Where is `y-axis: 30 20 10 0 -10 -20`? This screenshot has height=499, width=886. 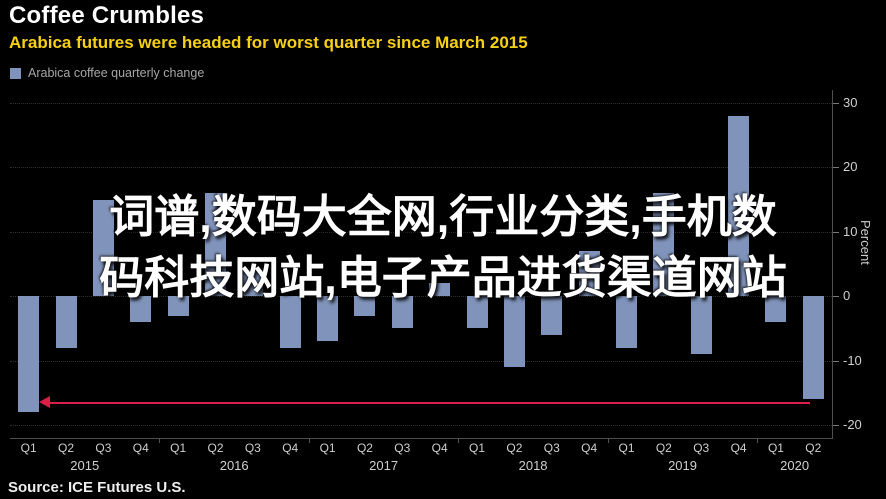
y-axis: 30 20 10 0 -10 -20 is located at coordinates (859, 264).